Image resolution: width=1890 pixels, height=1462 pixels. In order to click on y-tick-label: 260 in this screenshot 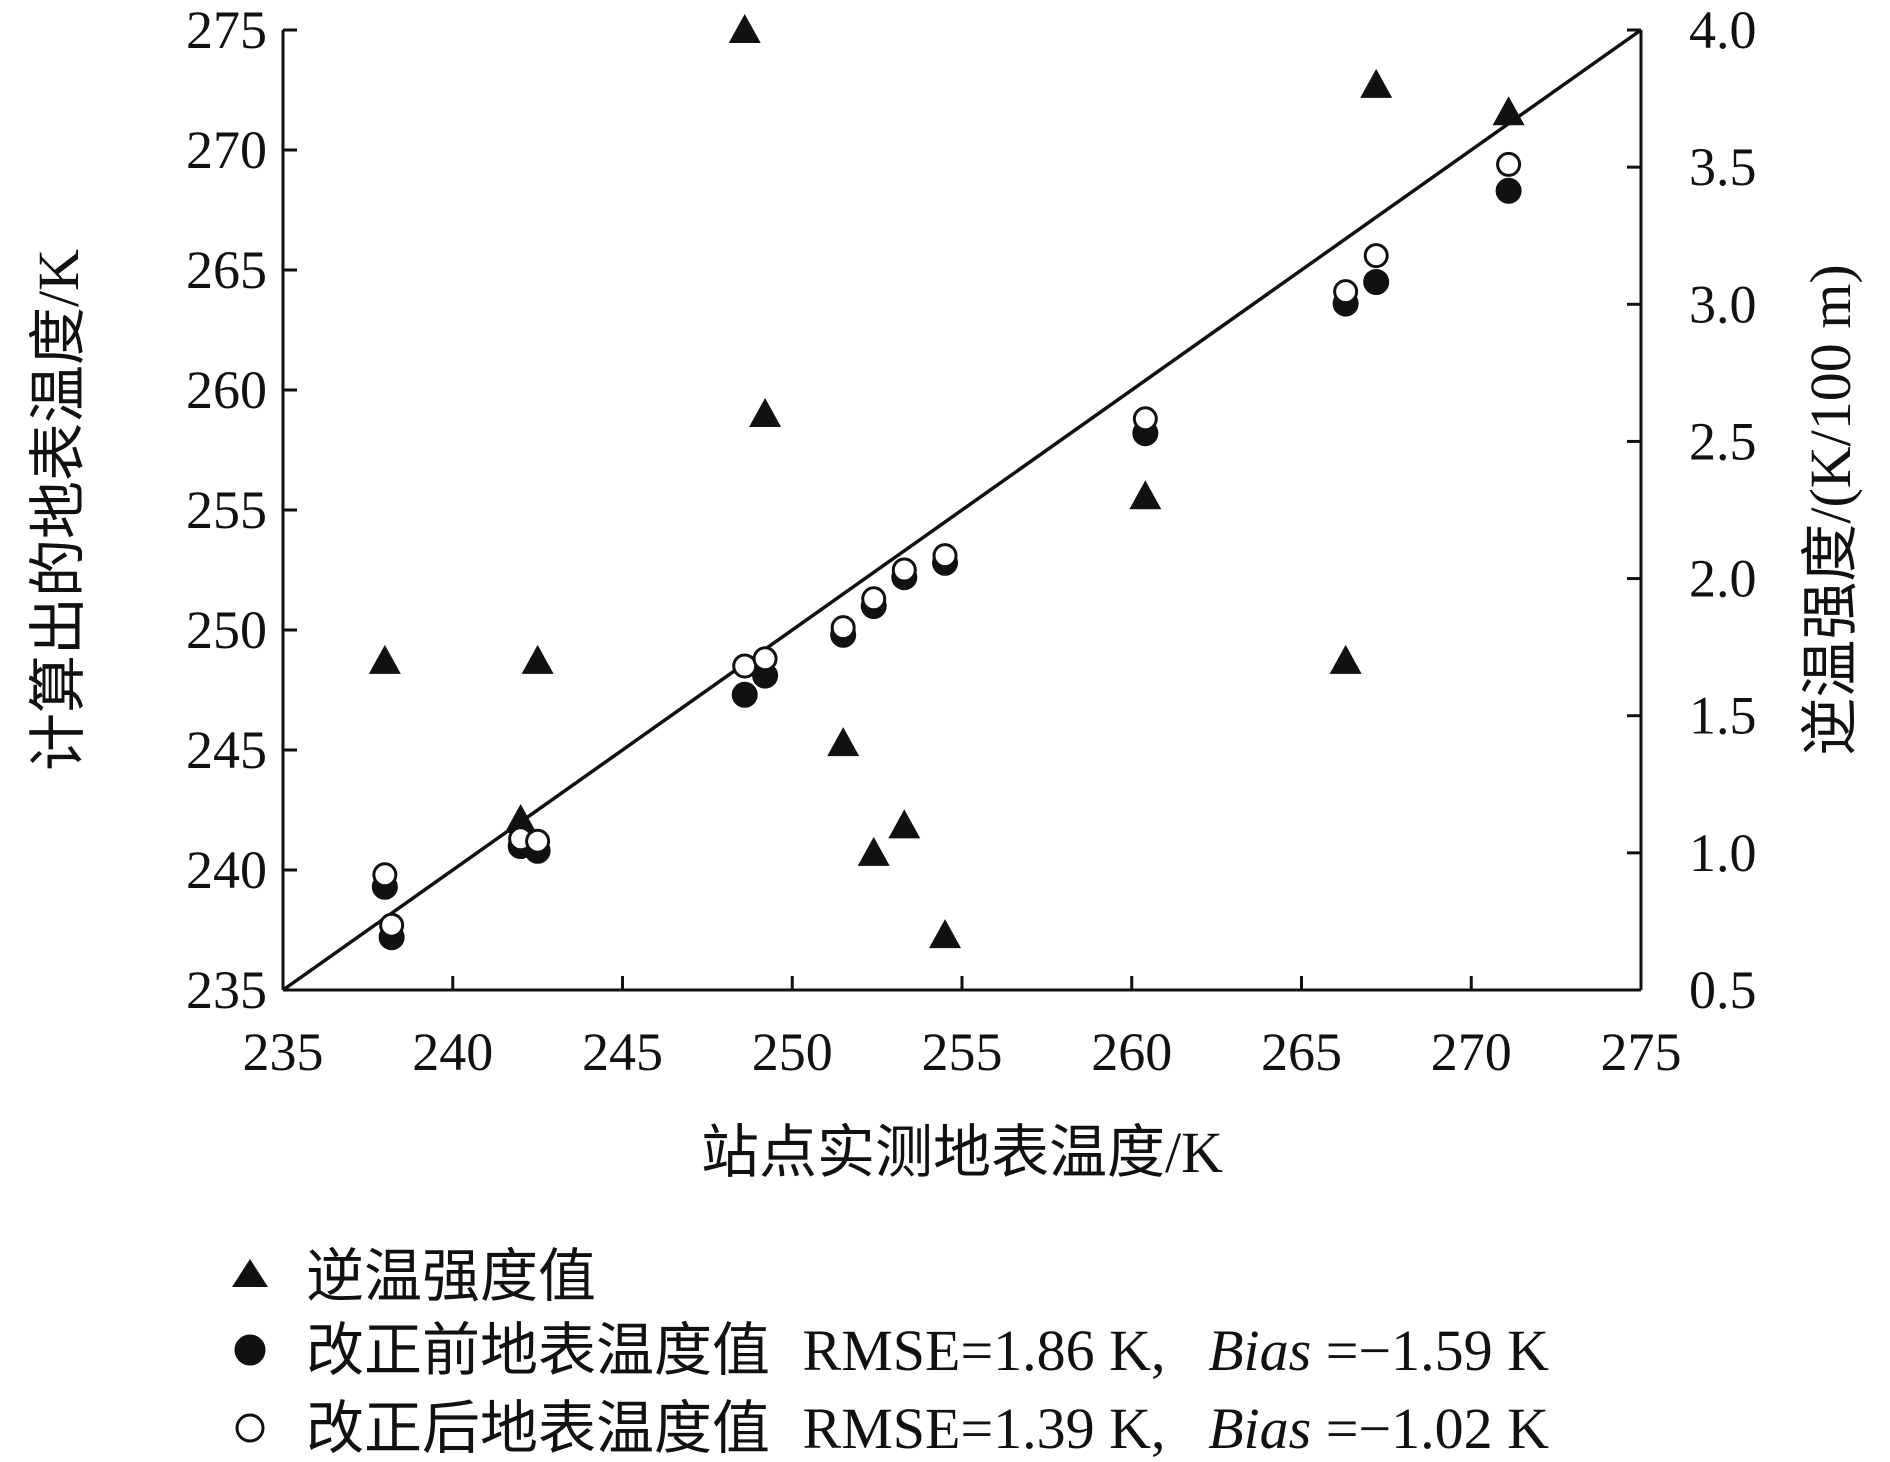, I will do `click(226, 390)`.